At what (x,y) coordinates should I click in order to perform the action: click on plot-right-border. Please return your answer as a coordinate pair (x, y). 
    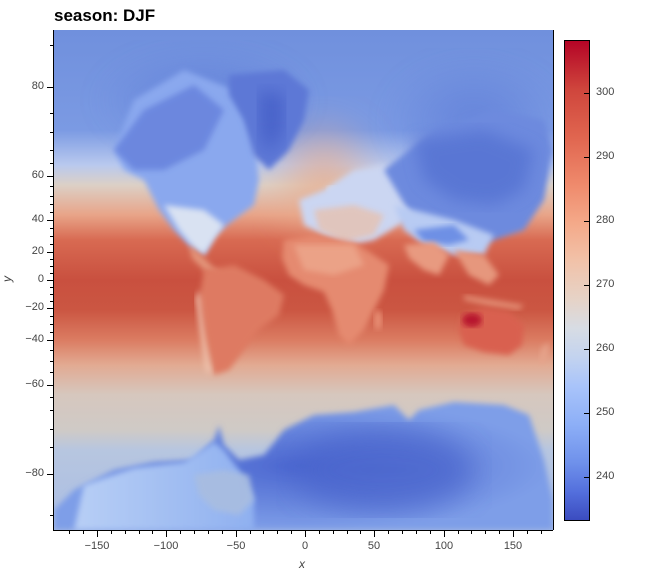
    Looking at the image, I should click on (553, 280).